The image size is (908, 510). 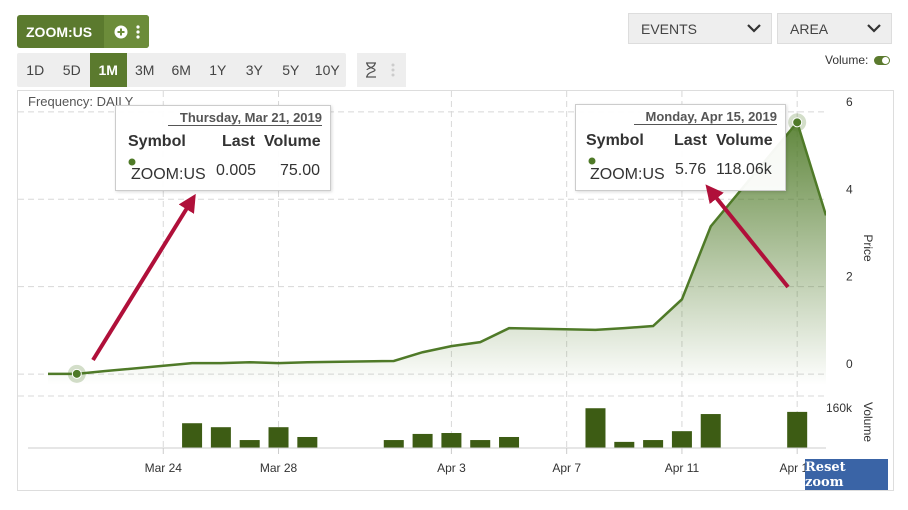 What do you see at coordinates (451, 468) in the screenshot?
I see `x-tick-label: Apr 3` at bounding box center [451, 468].